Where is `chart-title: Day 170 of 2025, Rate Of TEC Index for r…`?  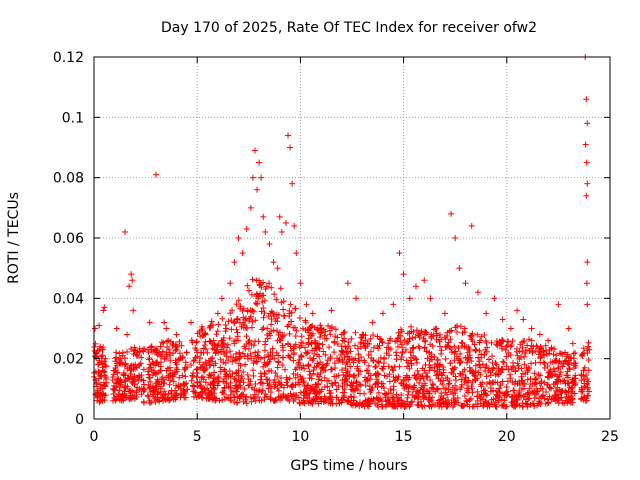
chart-title: Day 170 of 2025, Rate Of TEC Index for r… is located at coordinates (349, 28).